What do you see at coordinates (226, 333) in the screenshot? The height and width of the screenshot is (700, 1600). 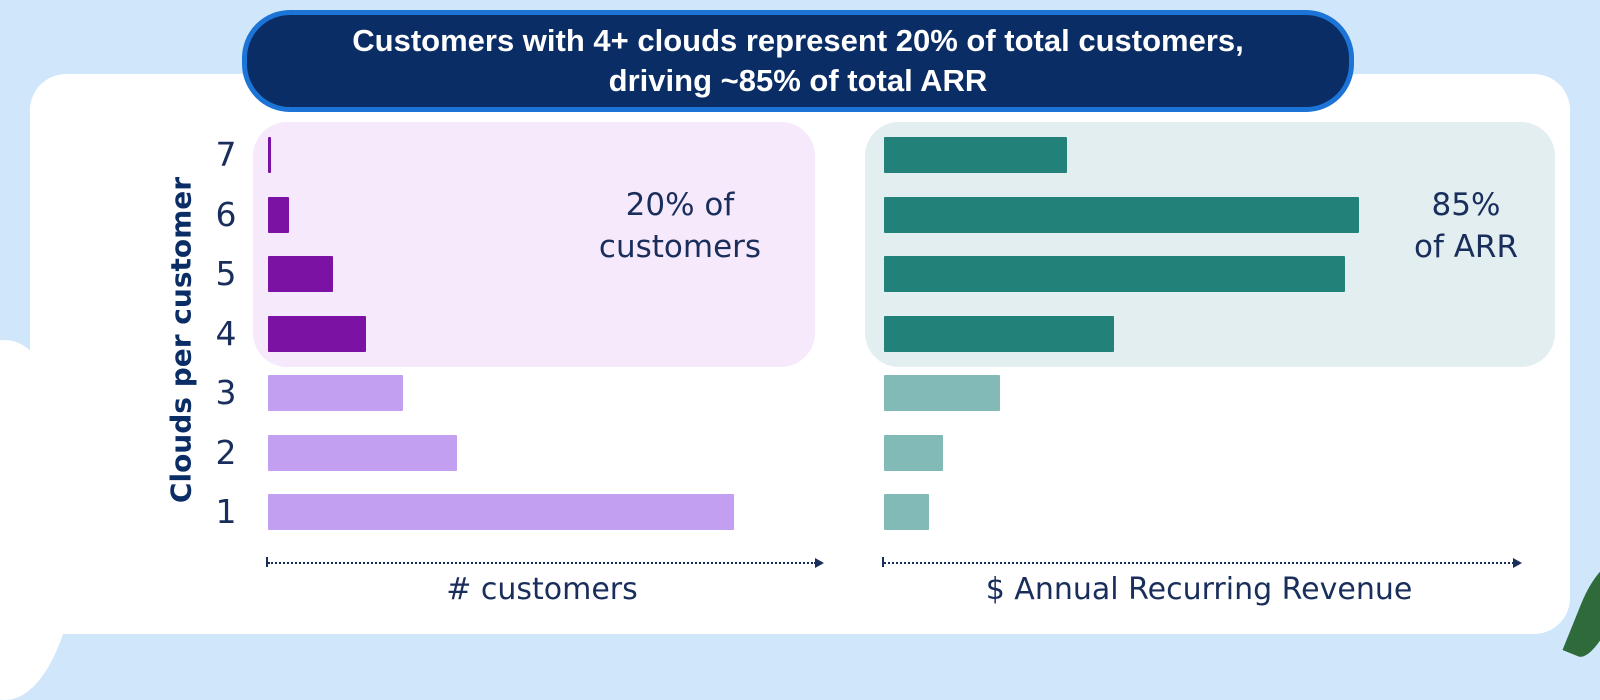 I see `y-tick-4: 4` at bounding box center [226, 333].